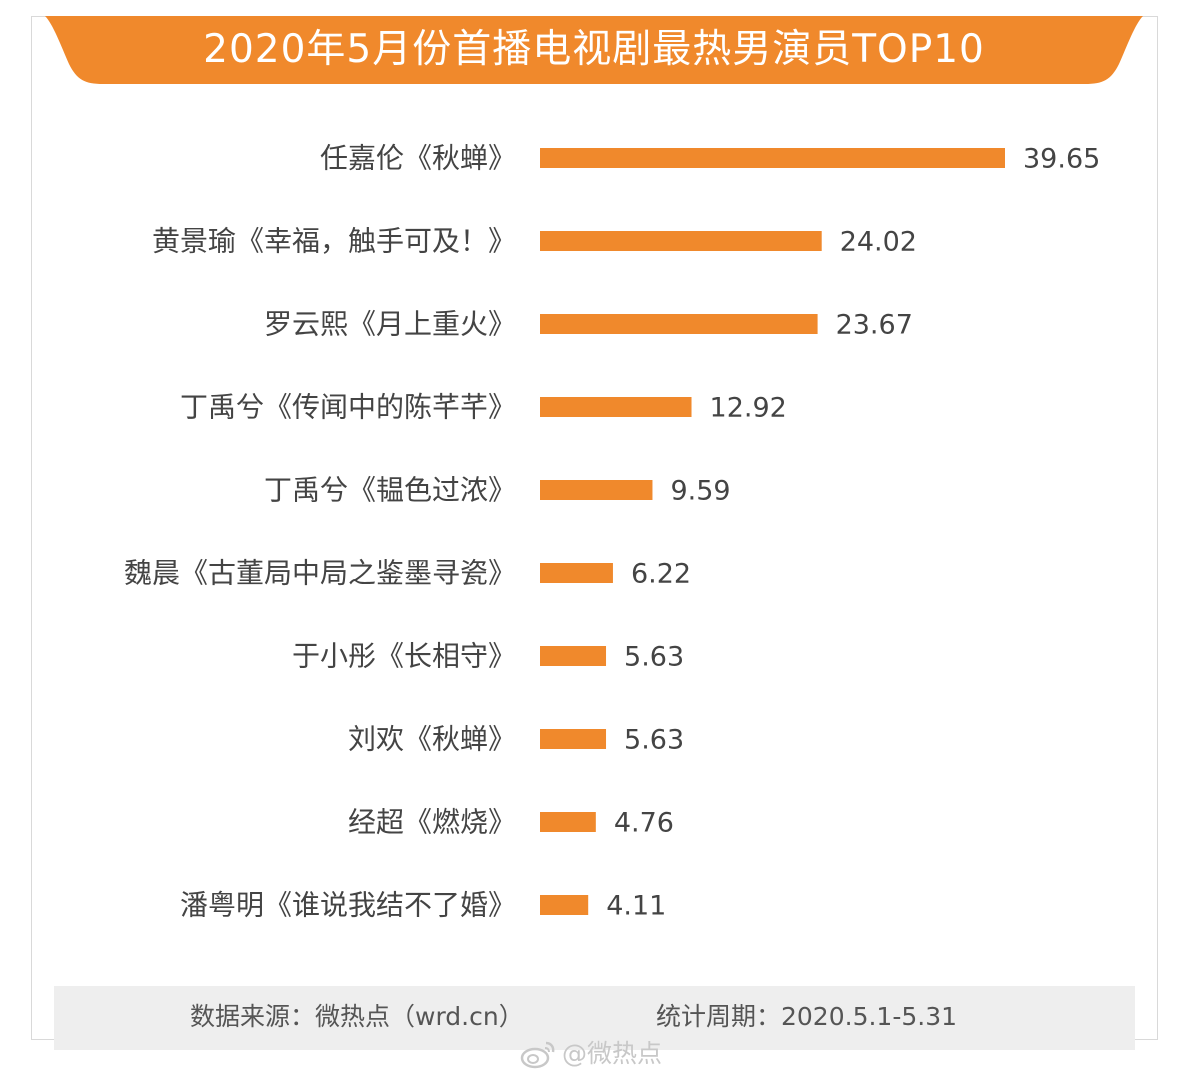 Image resolution: width=1188 pixels, height=1081 pixels. Describe the element at coordinates (1061, 159) in the screenshot. I see `value-label: 39.65` at that location.